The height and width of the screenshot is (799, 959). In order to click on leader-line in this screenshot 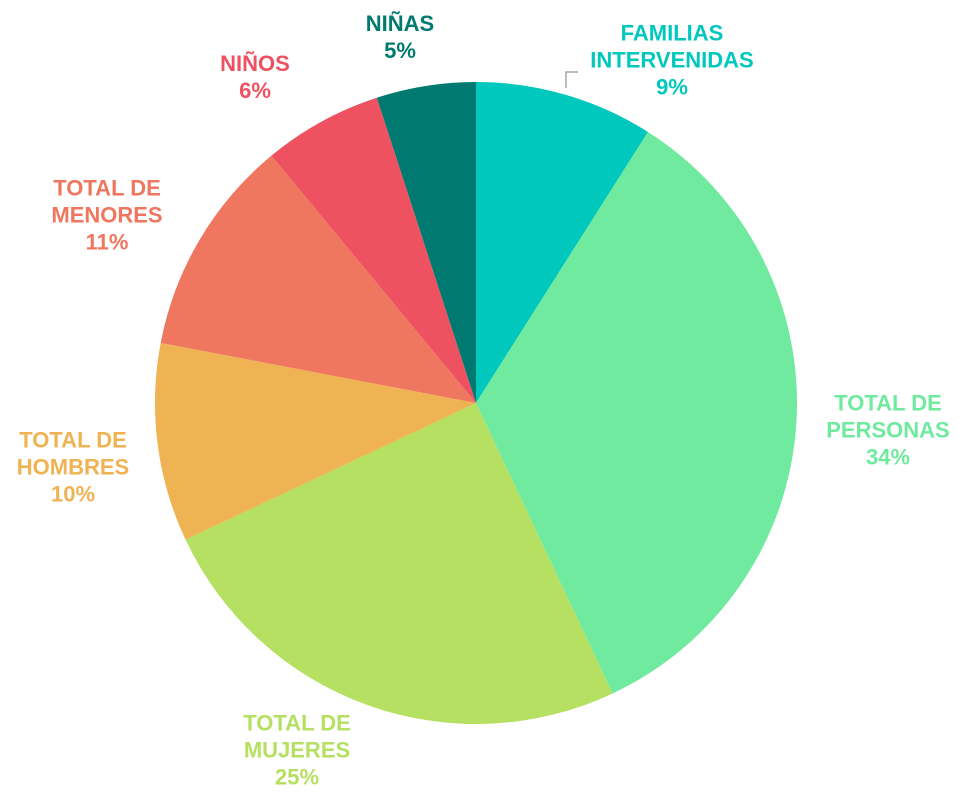, I will do `click(571, 79)`.